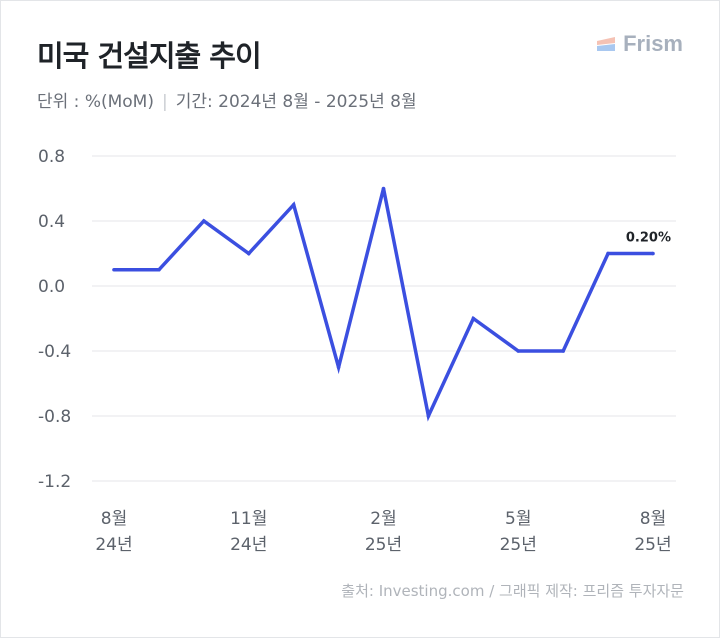  I want to click on x-tick-month-label: 5월, so click(518, 519).